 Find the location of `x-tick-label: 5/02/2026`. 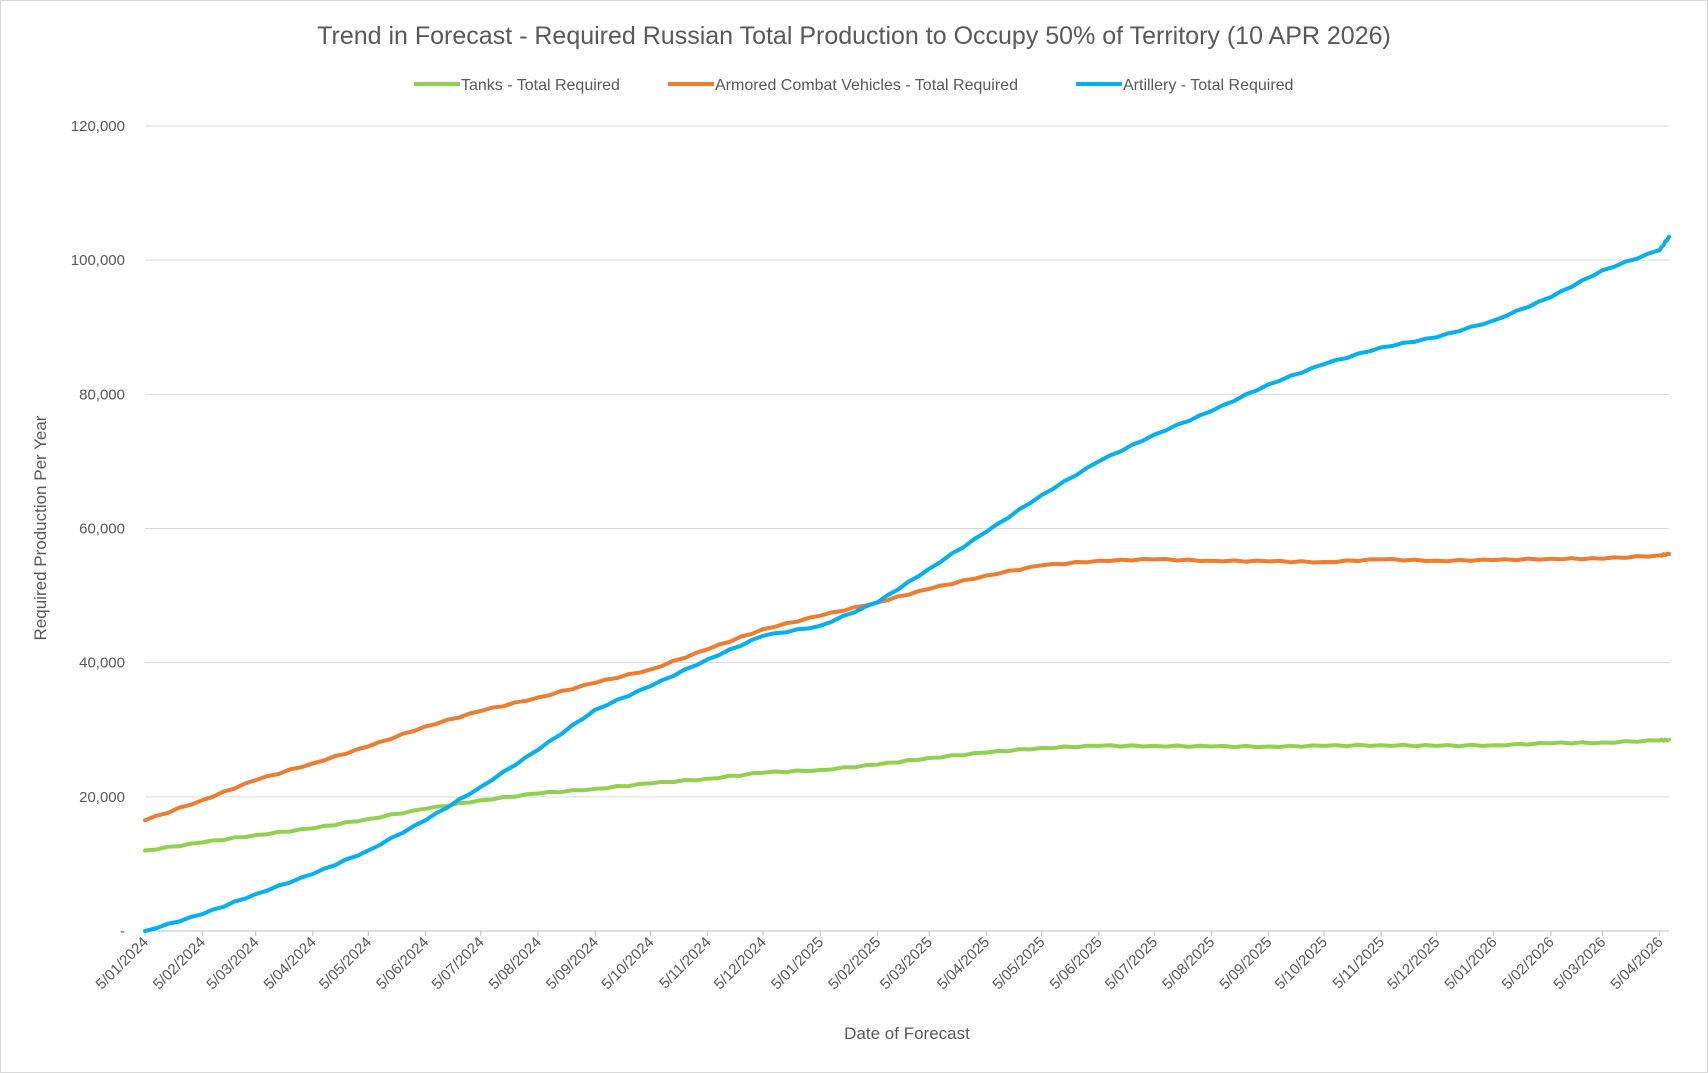

x-tick-label: 5/02/2026 is located at coordinates (1528, 963).